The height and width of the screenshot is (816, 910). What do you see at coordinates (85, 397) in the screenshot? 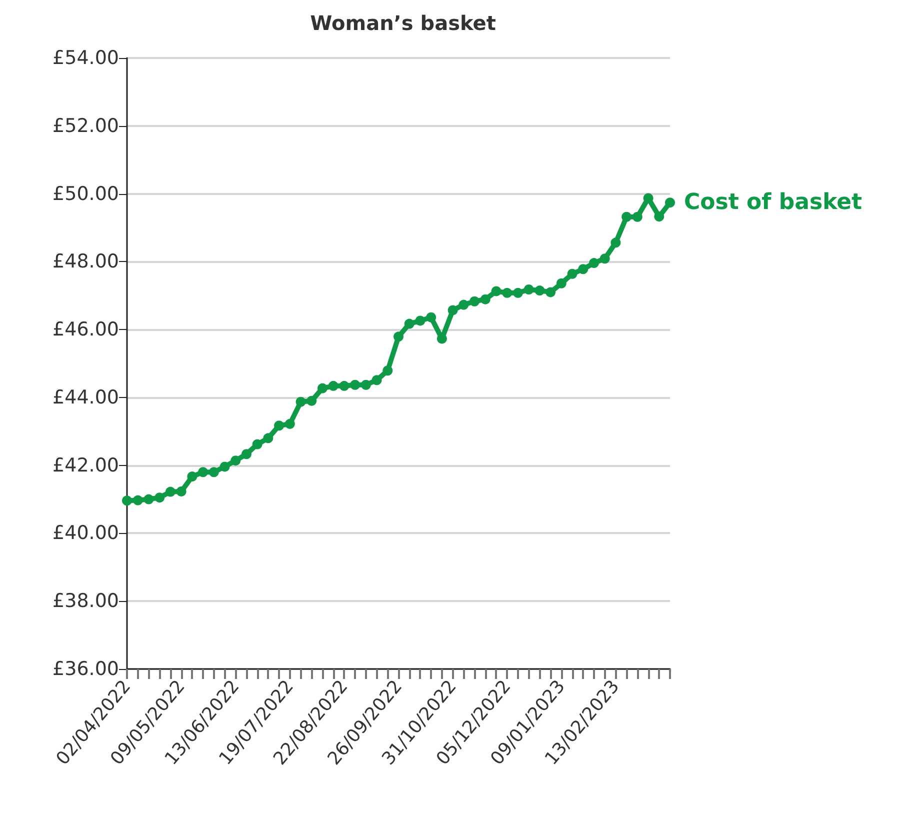
I see `y-tick-label: £44.00` at bounding box center [85, 397].